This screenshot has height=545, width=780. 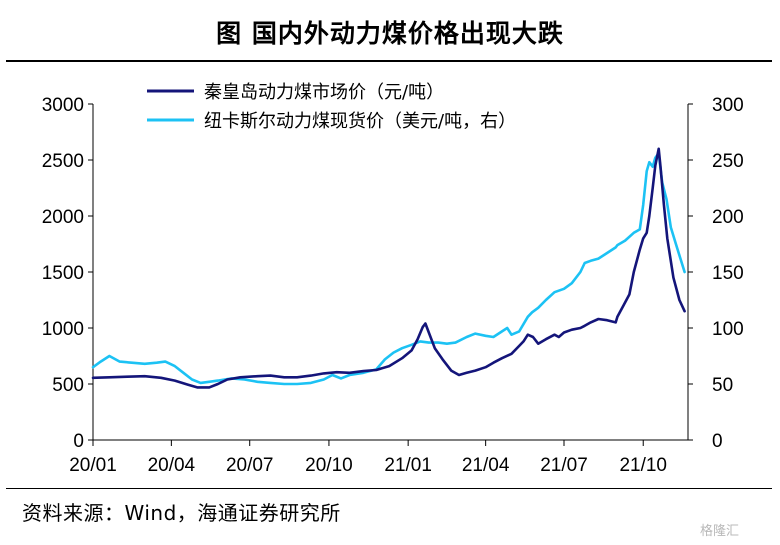 I want to click on right-tick-label: 150, so click(x=728, y=273).